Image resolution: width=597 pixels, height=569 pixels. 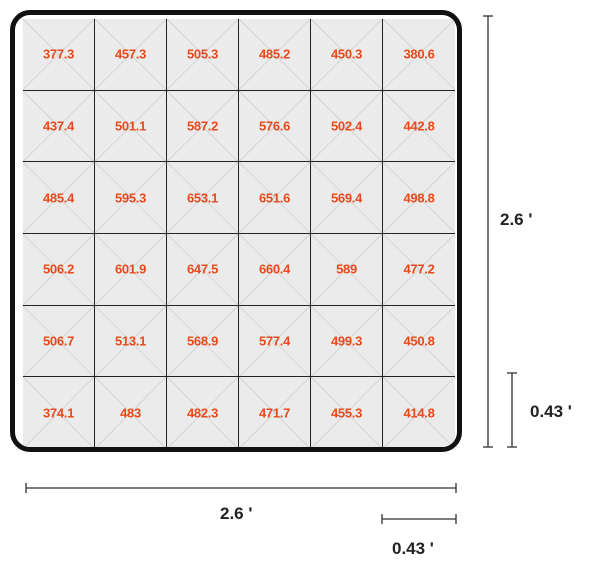 I want to click on grid-cell: 457.3, so click(x=131, y=55).